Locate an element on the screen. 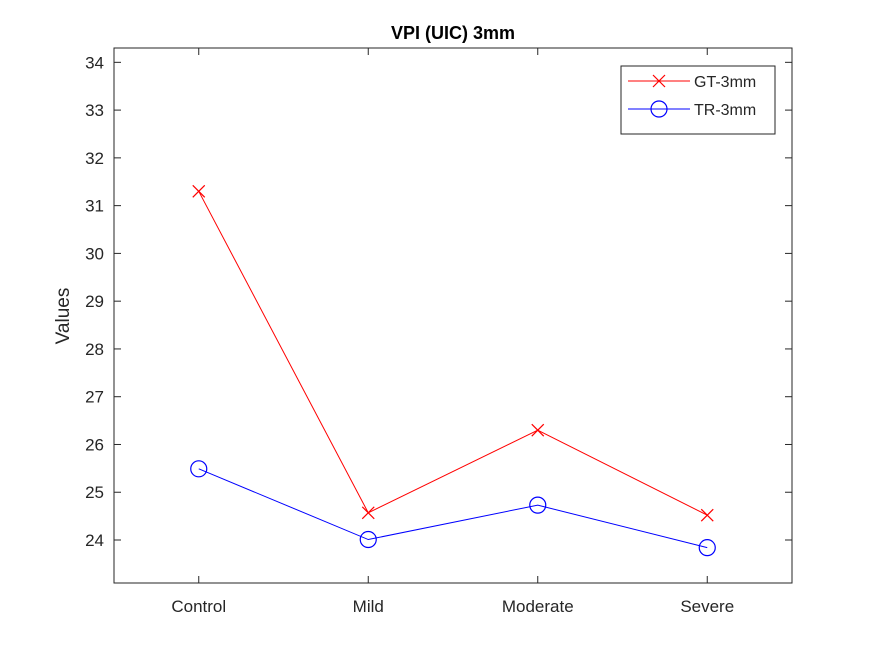 This screenshot has height=656, width=875. y-tick-label: 27 is located at coordinates (94, 397).